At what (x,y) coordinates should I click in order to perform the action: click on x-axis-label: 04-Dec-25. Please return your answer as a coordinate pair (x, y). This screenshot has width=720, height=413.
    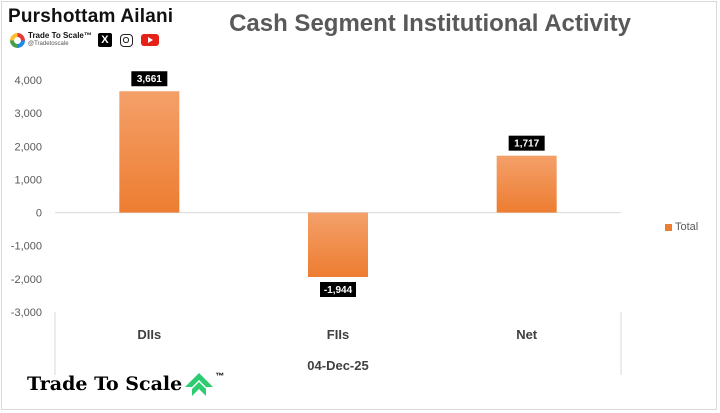
    Looking at the image, I should click on (337, 365).